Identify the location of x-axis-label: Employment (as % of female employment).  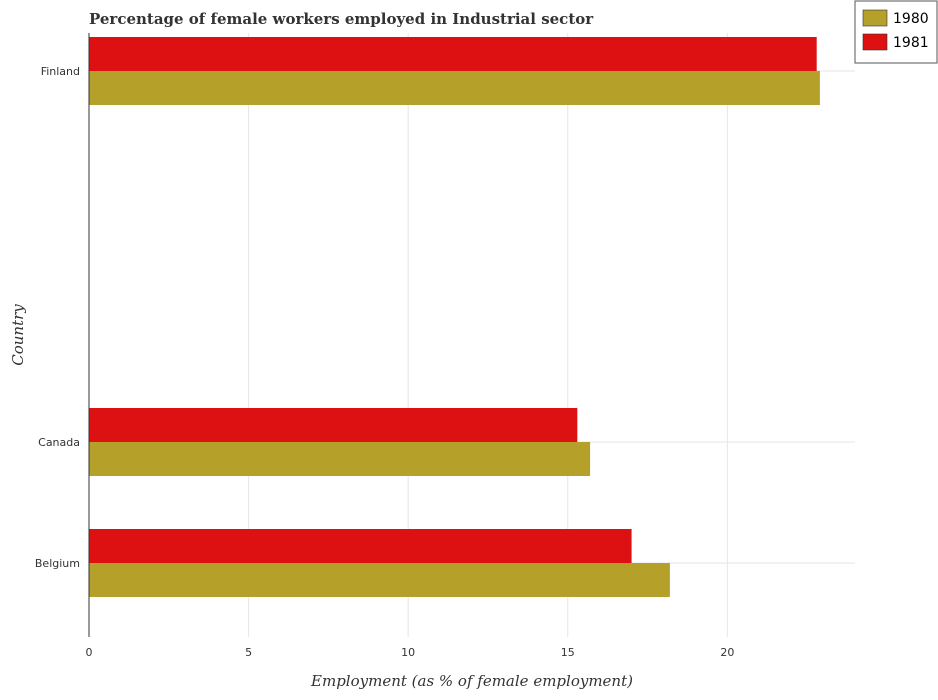
(471, 681).